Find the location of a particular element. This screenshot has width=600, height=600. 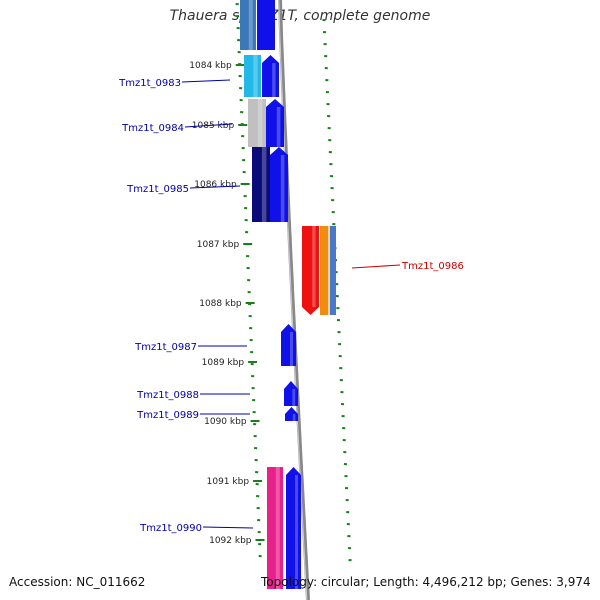

tmz1t-0990-cog-block is located at coordinates (275, 528).